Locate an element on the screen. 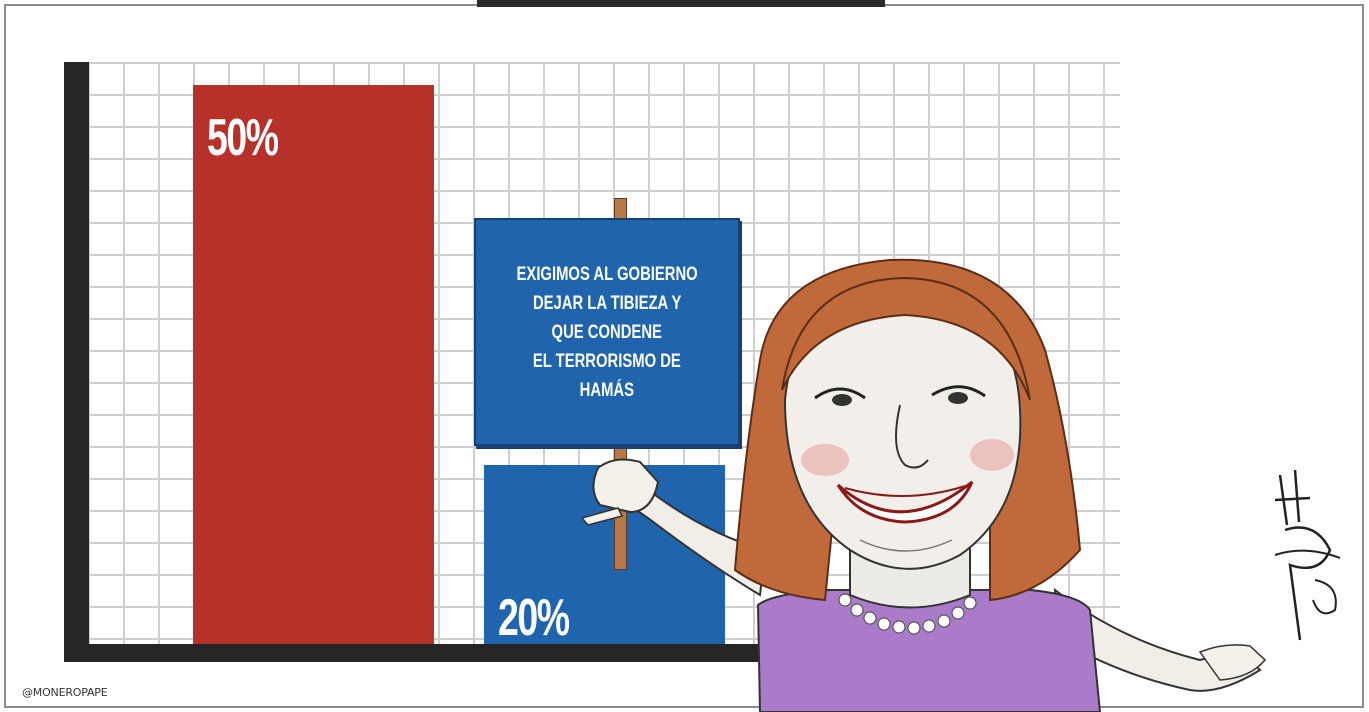  y-axis is located at coordinates (76, 362).